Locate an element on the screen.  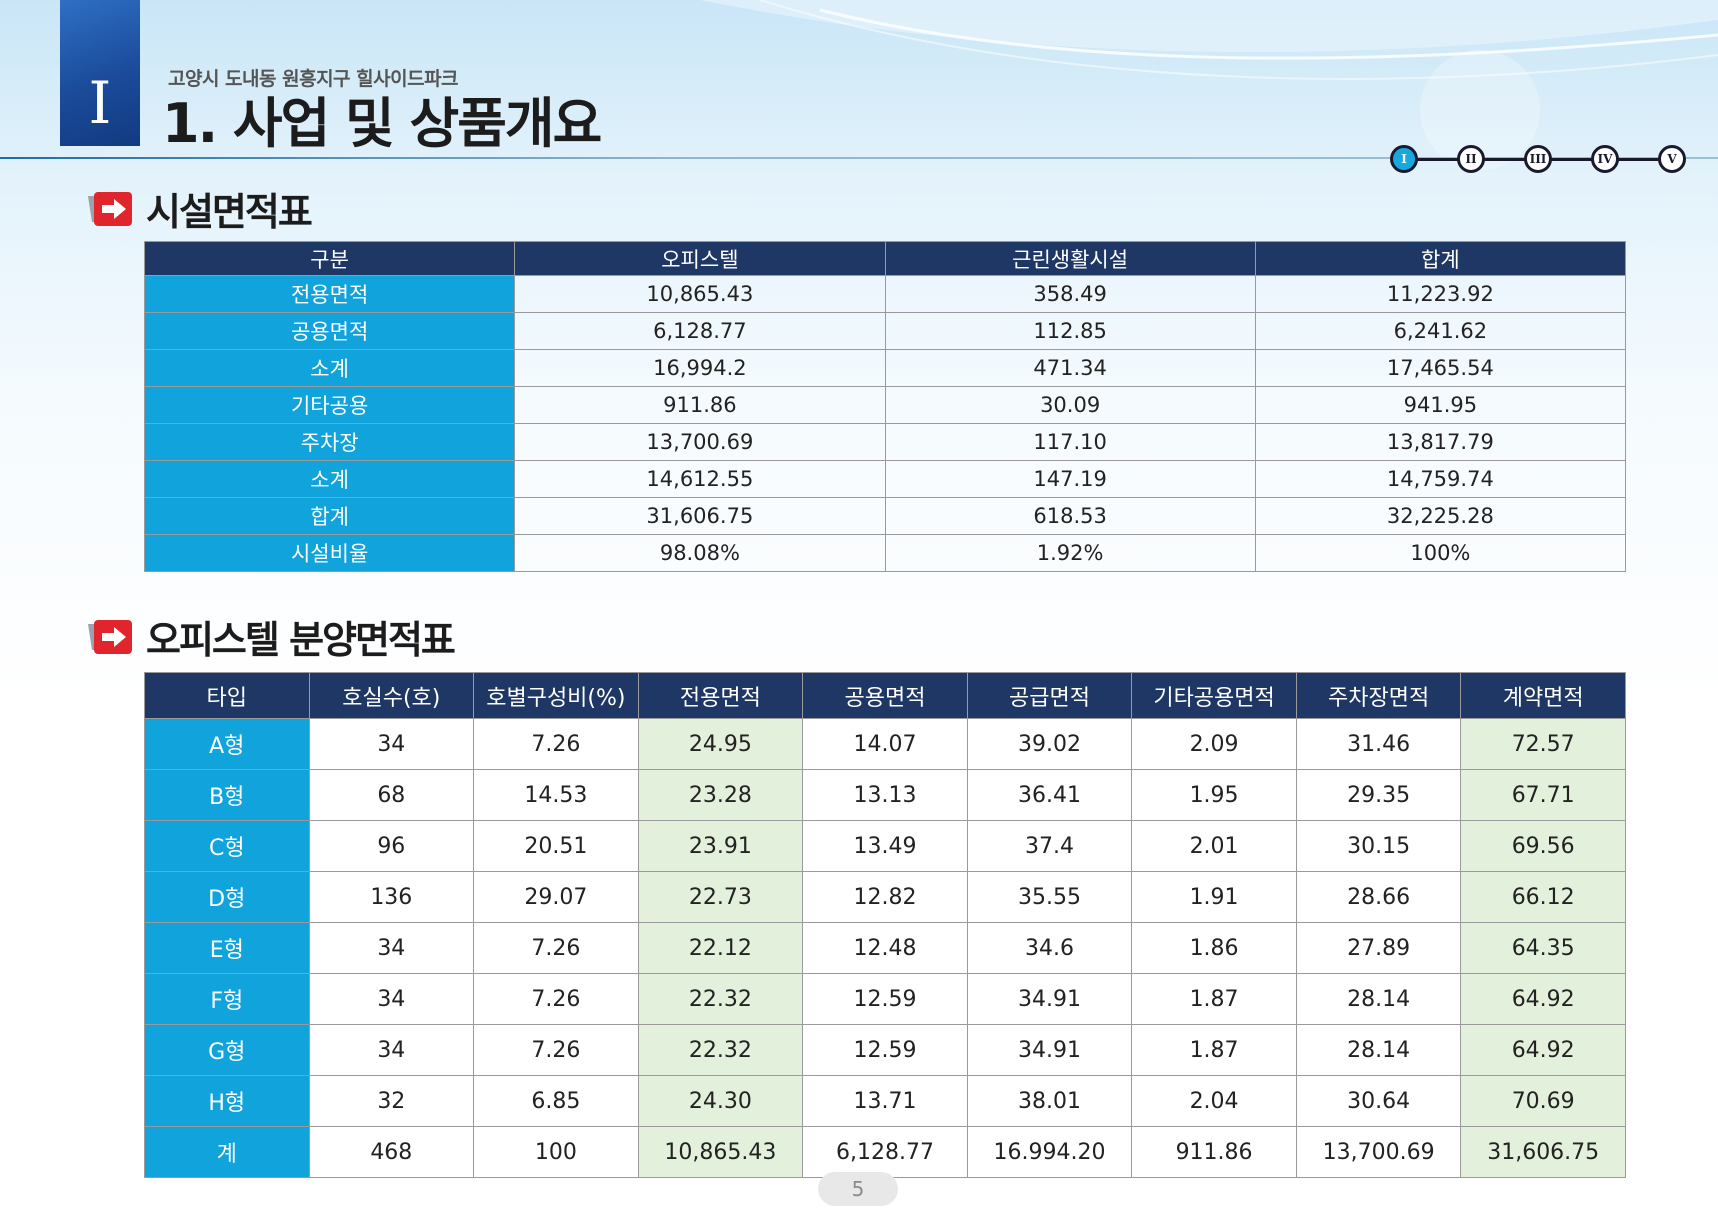
column-header: 구분 is located at coordinates (329, 258).